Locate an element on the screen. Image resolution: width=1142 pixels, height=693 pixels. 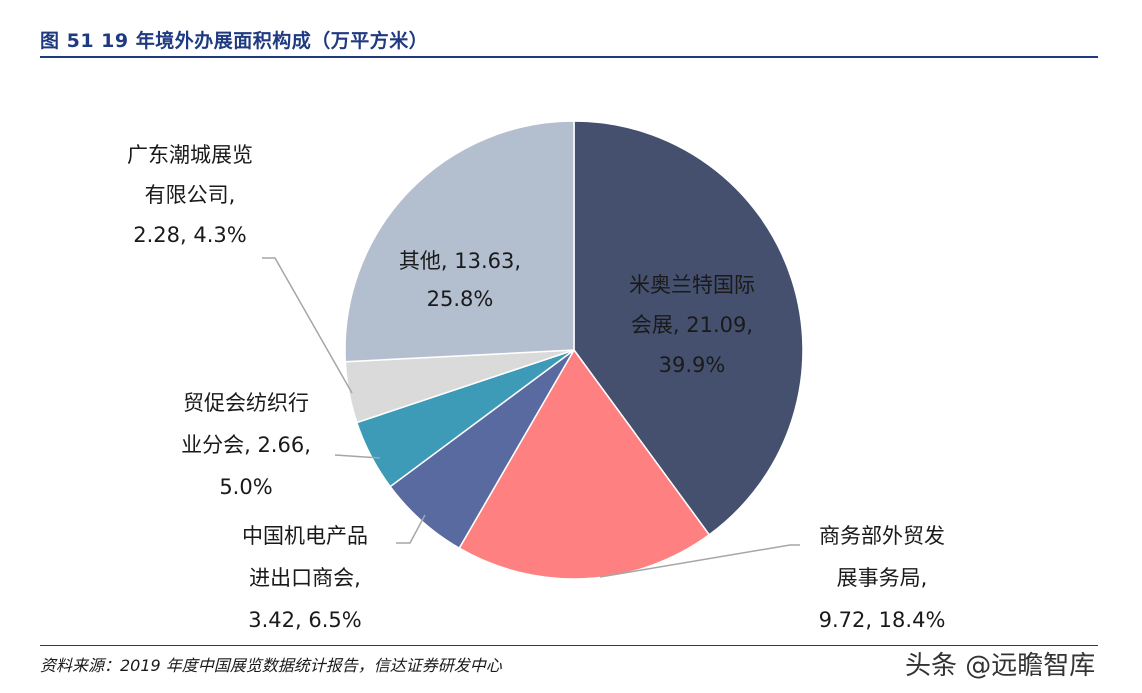
slice-label: 商务部外贸发展事务局, 9.72, 18.4% is located at coordinates (882, 578).